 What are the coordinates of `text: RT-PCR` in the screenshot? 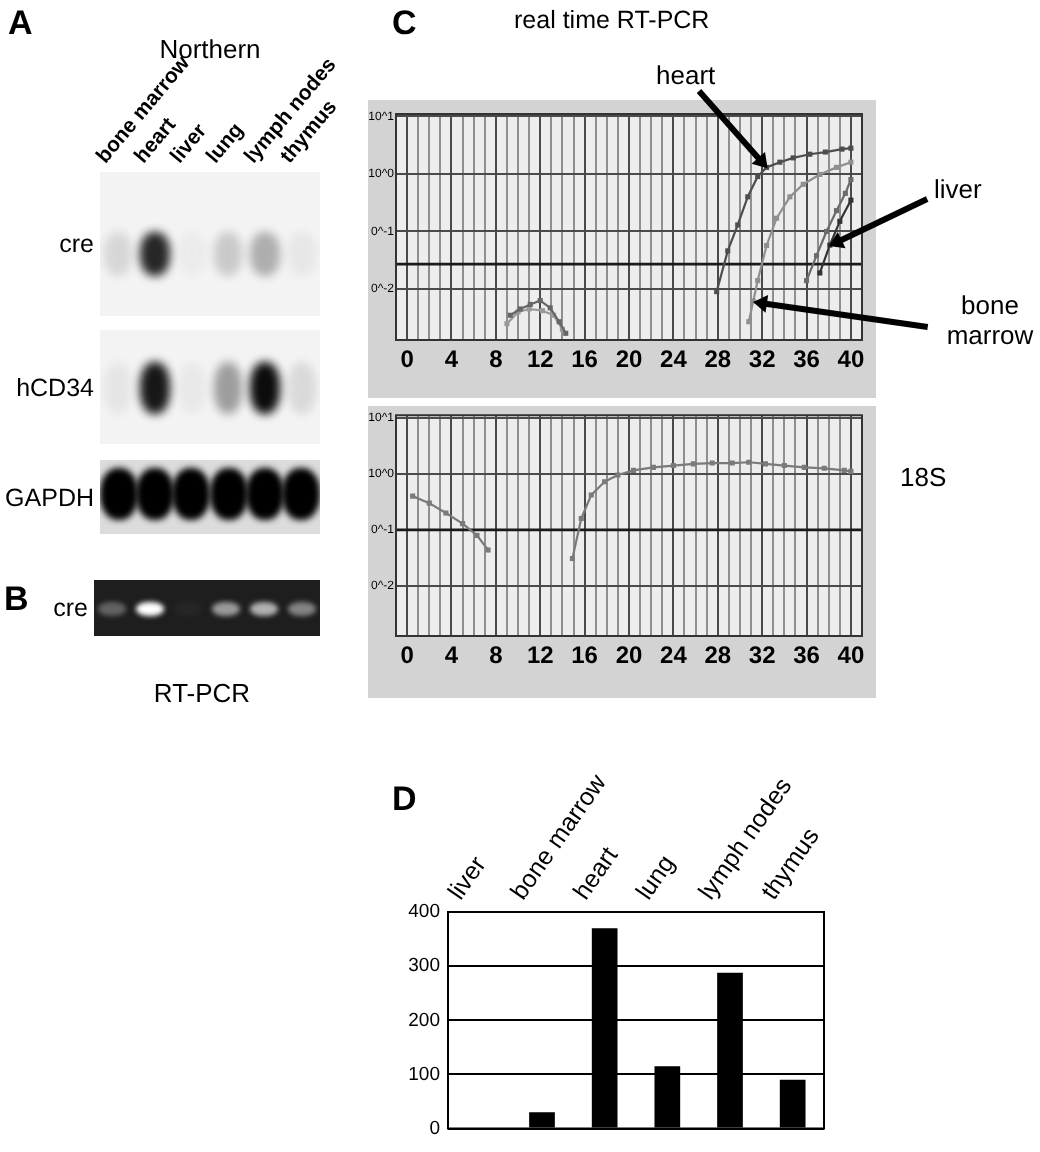 It's located at (202, 694).